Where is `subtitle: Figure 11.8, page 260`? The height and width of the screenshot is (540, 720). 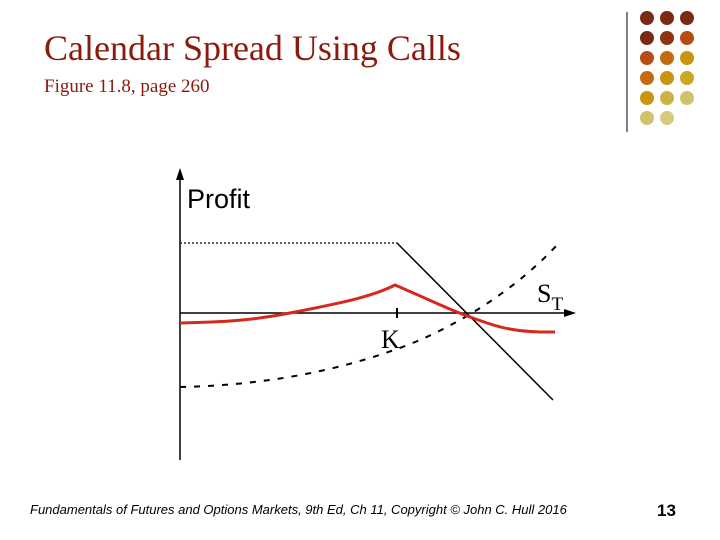
subtitle: Figure 11.8, page 260 is located at coordinates (127, 86).